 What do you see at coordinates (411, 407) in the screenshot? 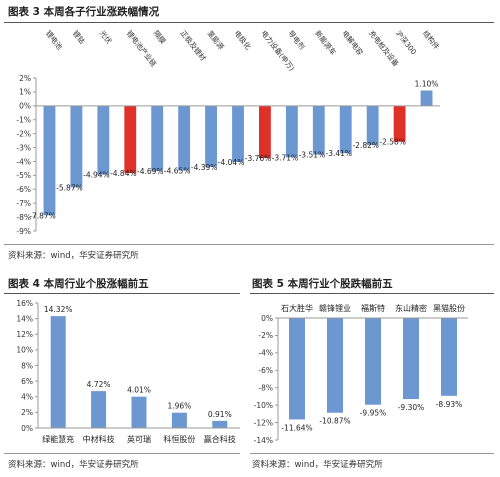
I see `value-label: -9.30%` at bounding box center [411, 407].